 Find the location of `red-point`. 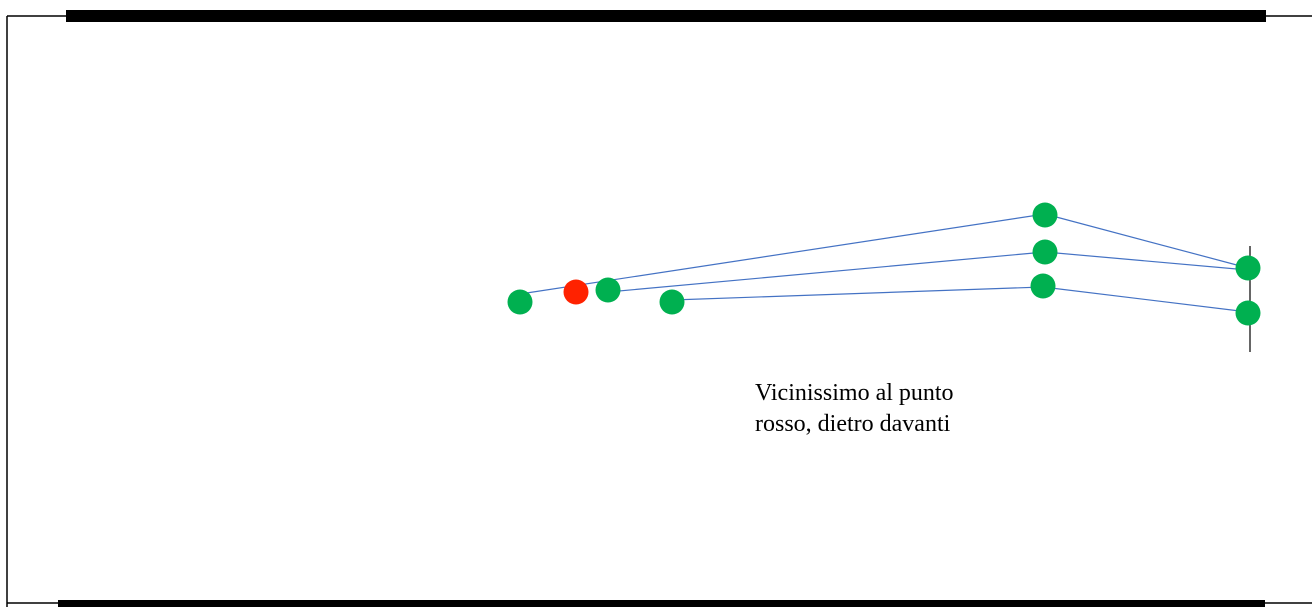

red-point is located at coordinates (576, 292).